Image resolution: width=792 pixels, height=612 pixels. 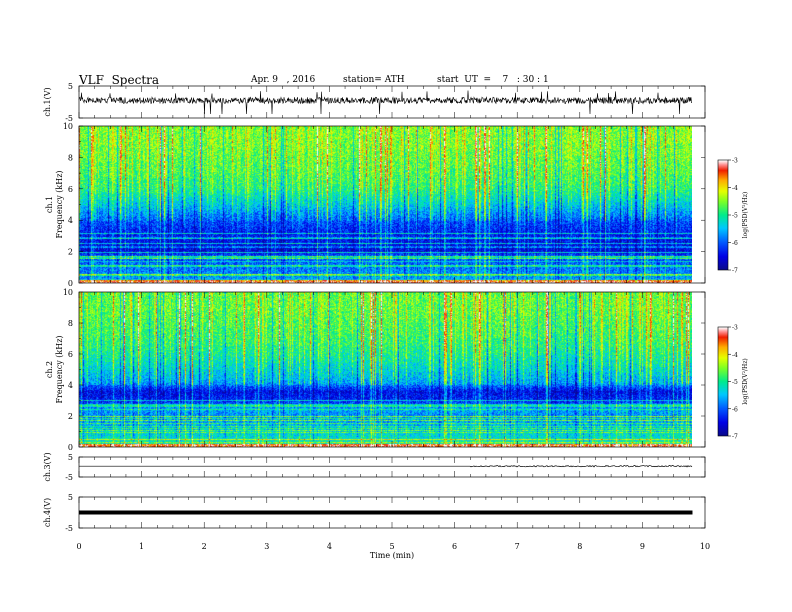 What do you see at coordinates (47, 466) in the screenshot?
I see `y-axis-label: ch.3(V)` at bounding box center [47, 466].